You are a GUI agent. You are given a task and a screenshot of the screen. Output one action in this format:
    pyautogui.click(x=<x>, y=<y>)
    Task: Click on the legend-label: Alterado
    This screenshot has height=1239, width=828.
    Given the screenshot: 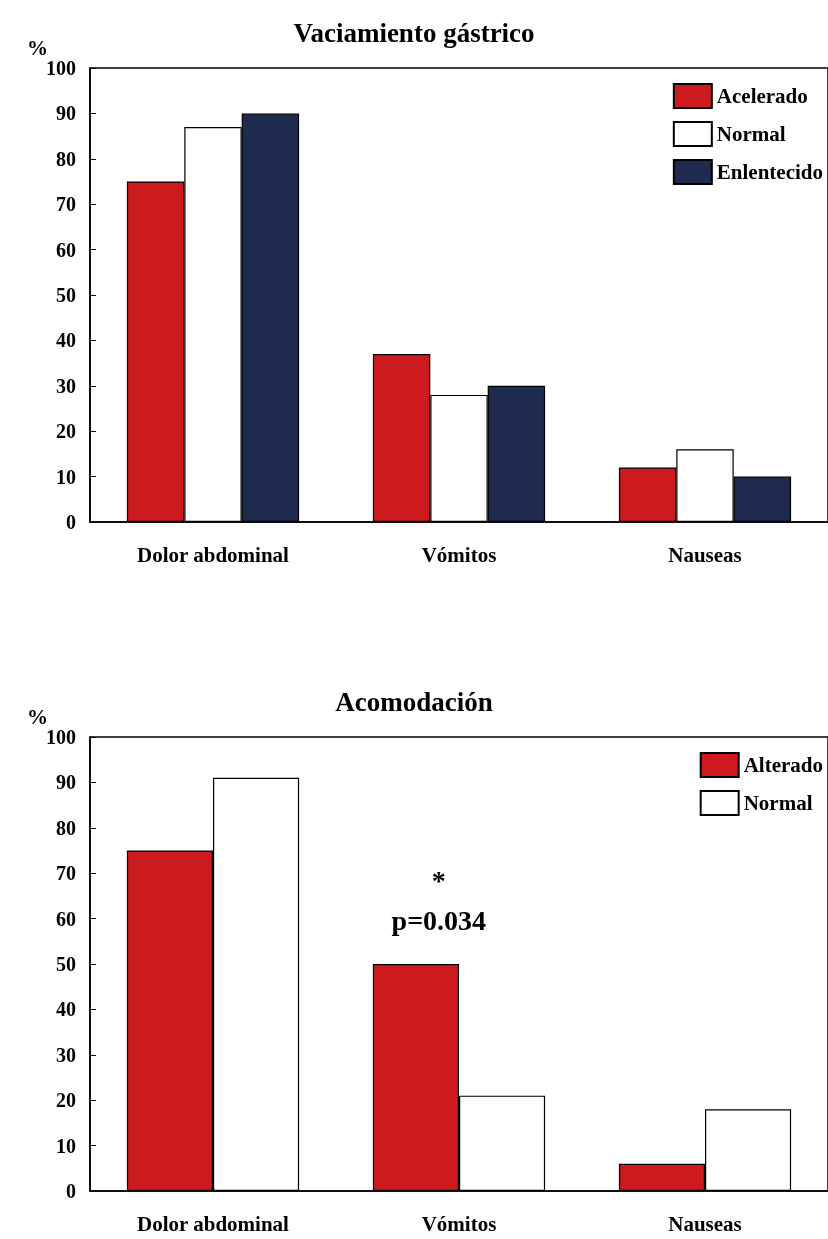 What is the action you would take?
    pyautogui.click(x=783, y=765)
    